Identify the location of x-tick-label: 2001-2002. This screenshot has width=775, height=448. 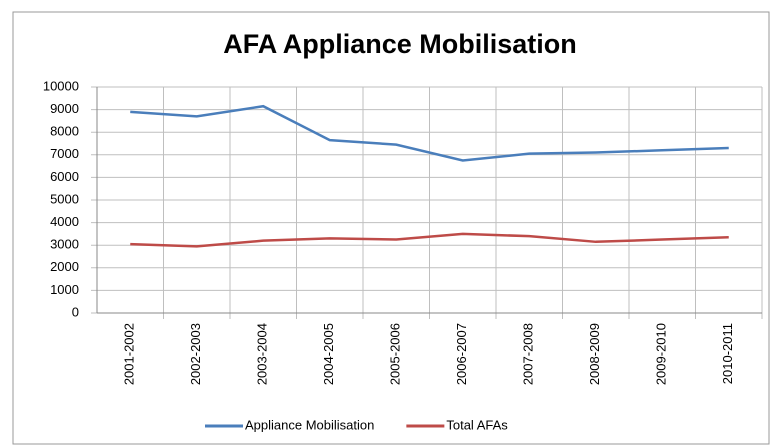
(129, 354).